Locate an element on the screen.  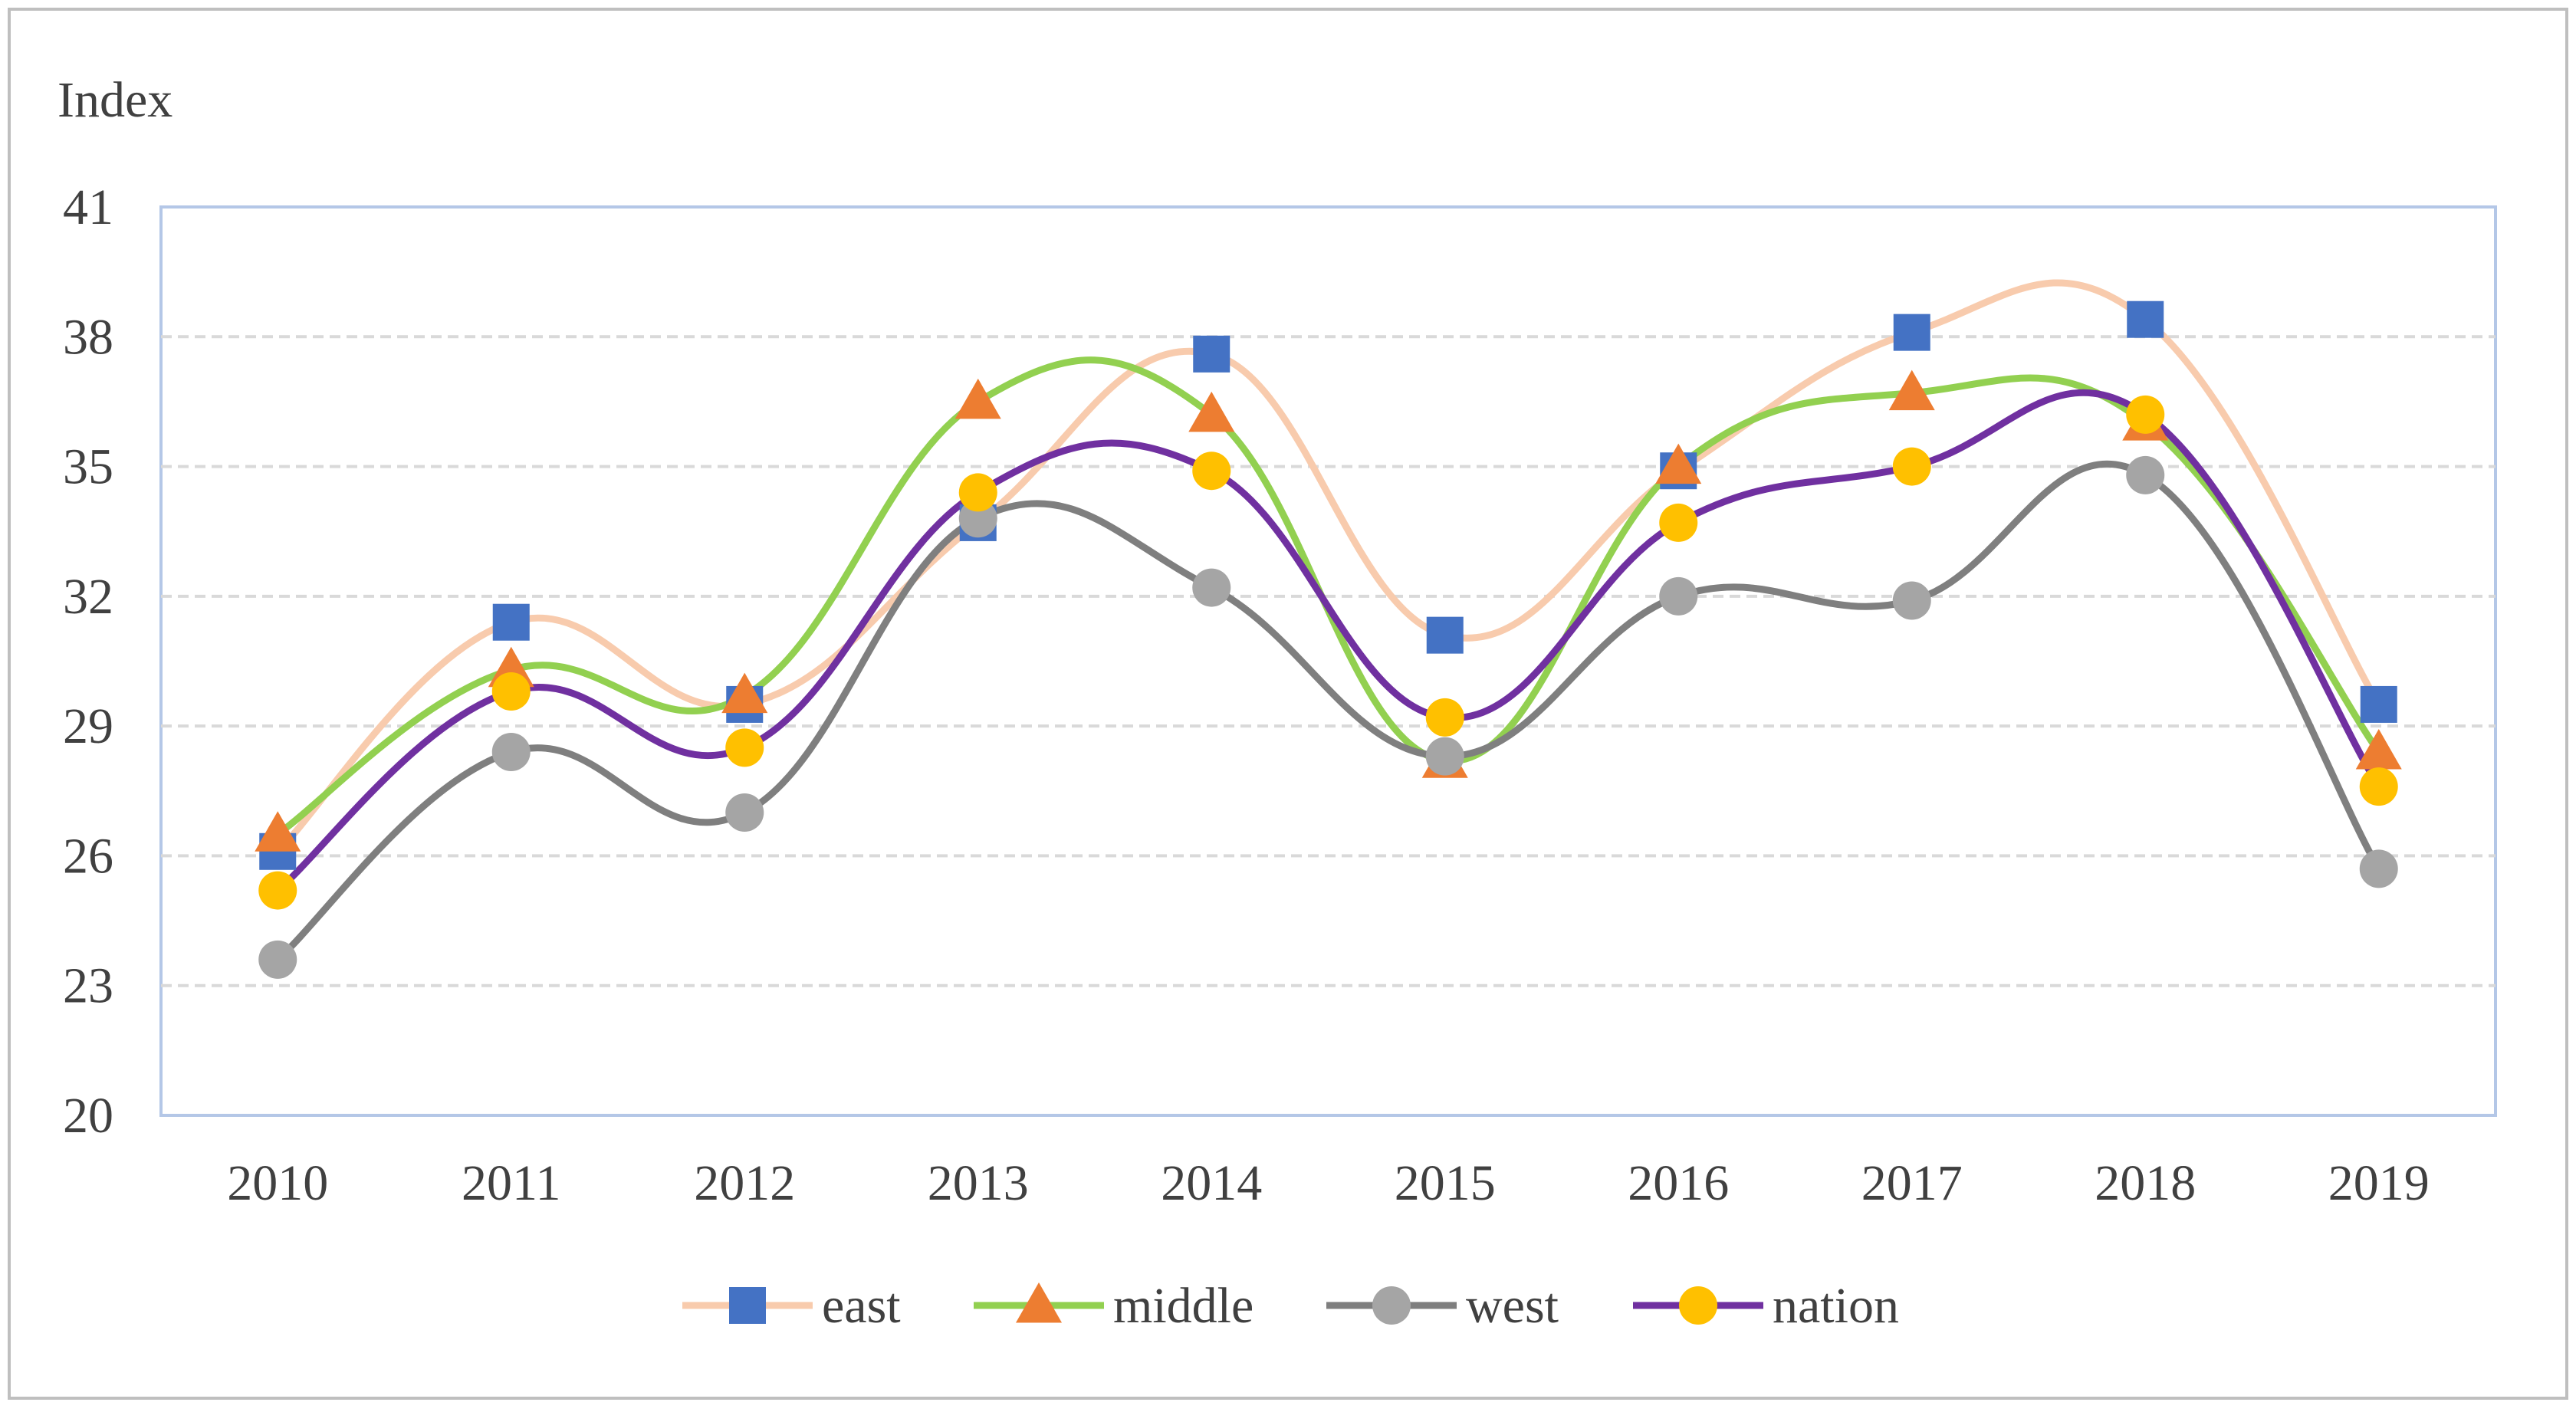
x-tick-label: 2012 is located at coordinates (744, 1183).